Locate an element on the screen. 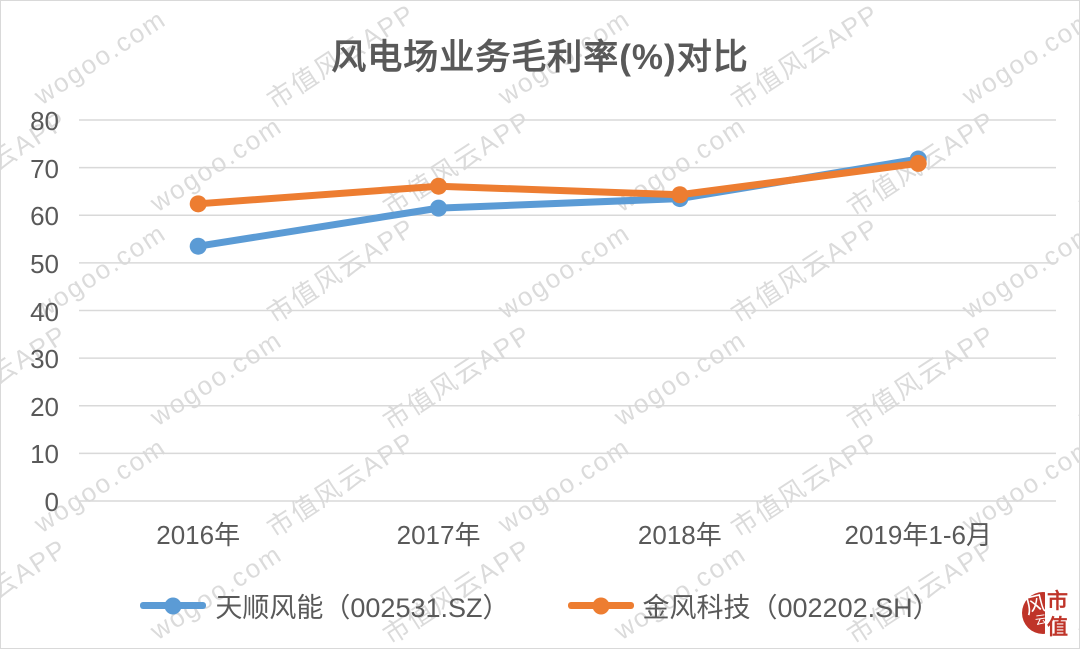  x-tick-label: 2016年 is located at coordinates (198, 535).